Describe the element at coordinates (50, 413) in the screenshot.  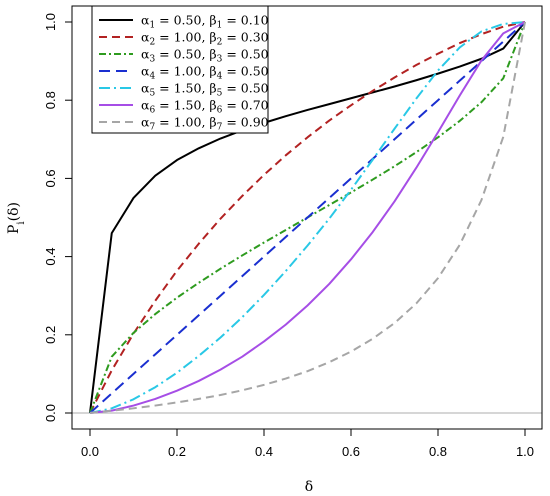
I see `y-tick-label: 0.0` at that location.